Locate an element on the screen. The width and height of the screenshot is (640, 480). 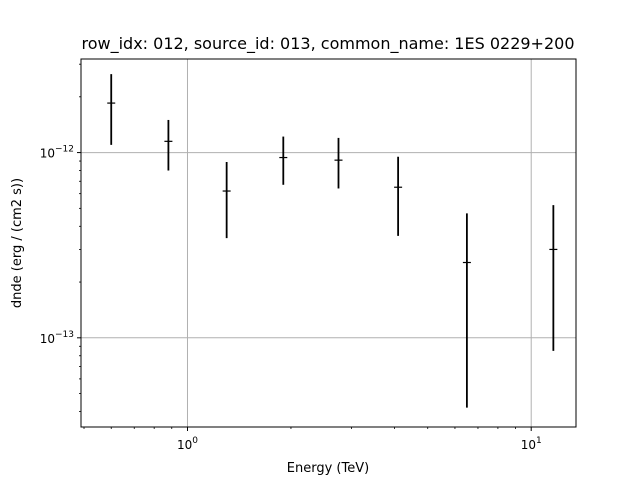
y-axis-label: dnde (erg / (cm2 s)) is located at coordinates (17, 243).